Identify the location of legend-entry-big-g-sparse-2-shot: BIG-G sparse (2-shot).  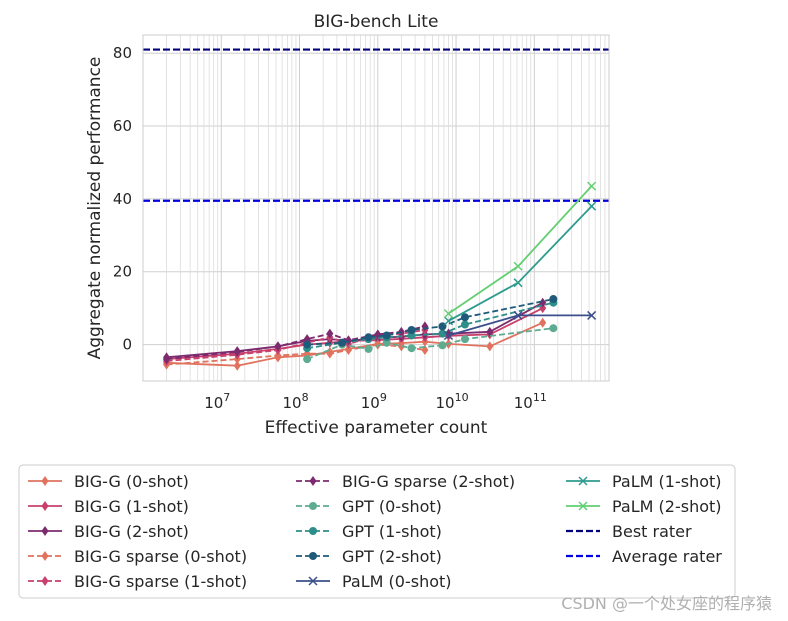
(405, 481).